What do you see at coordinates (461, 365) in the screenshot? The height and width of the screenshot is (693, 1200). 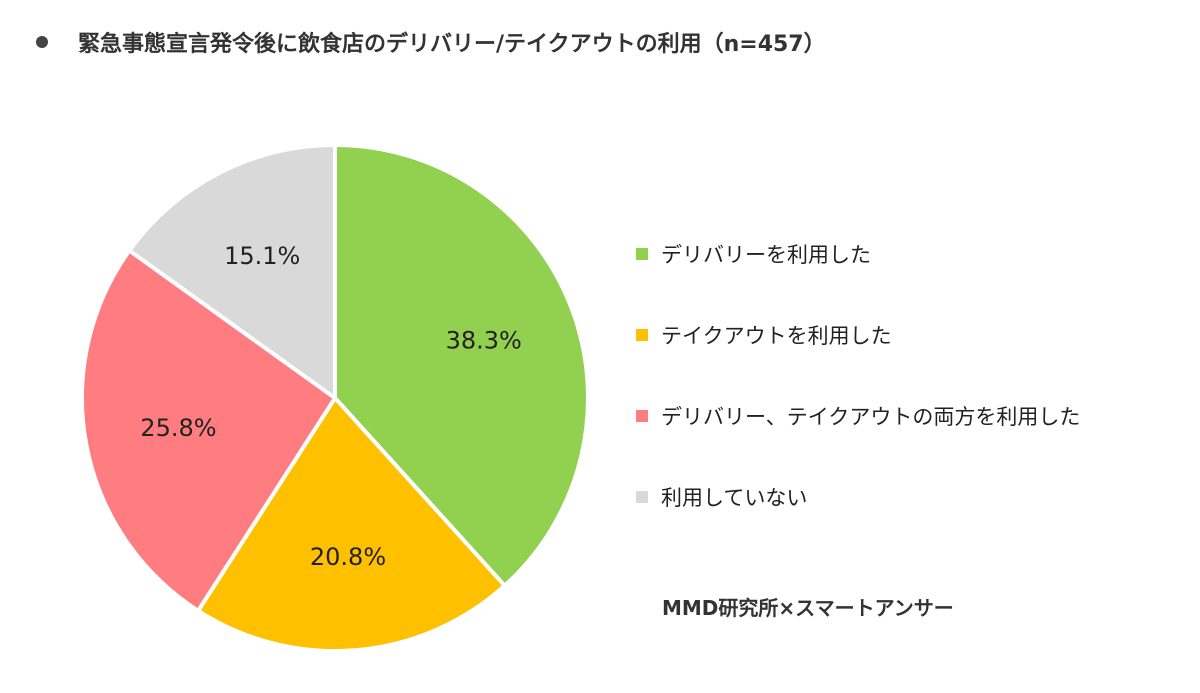 I see `pie-slice-delivery` at bounding box center [461, 365].